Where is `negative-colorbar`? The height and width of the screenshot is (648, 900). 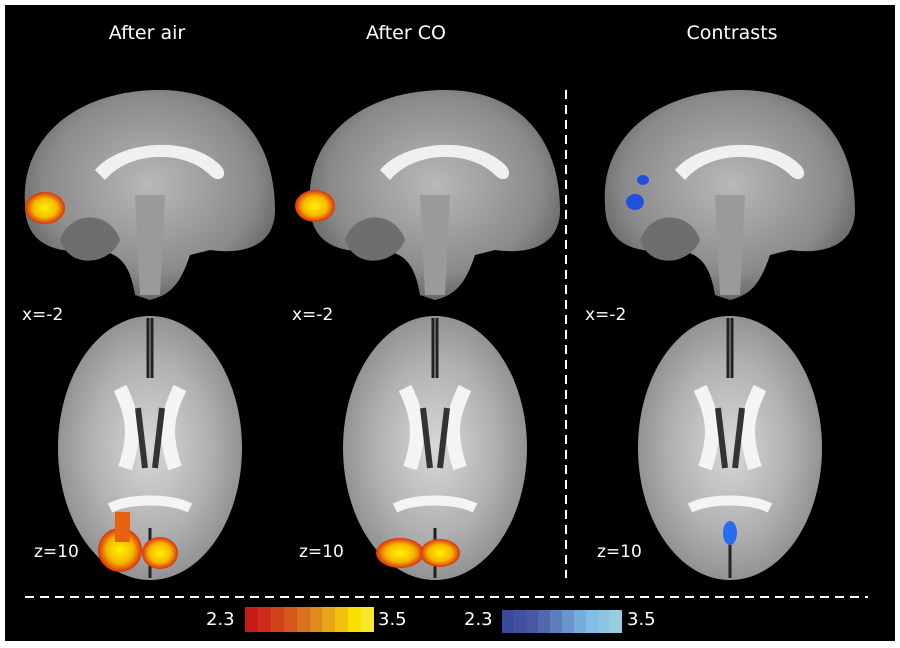 negative-colorbar is located at coordinates (562, 621).